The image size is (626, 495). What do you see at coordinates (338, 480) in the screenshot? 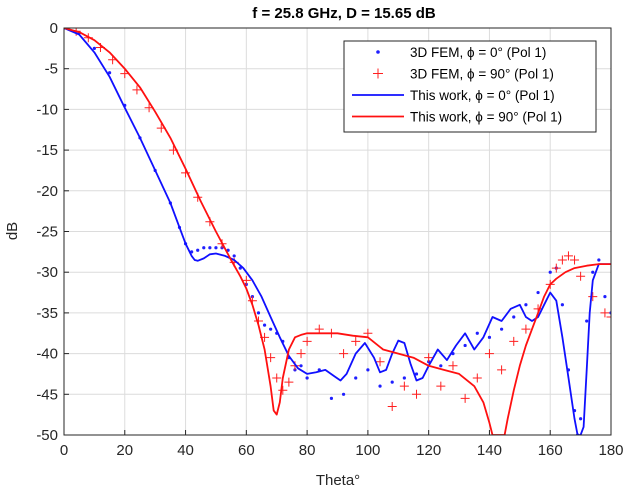
I see `x-axis-label: Theta°` at bounding box center [338, 480].